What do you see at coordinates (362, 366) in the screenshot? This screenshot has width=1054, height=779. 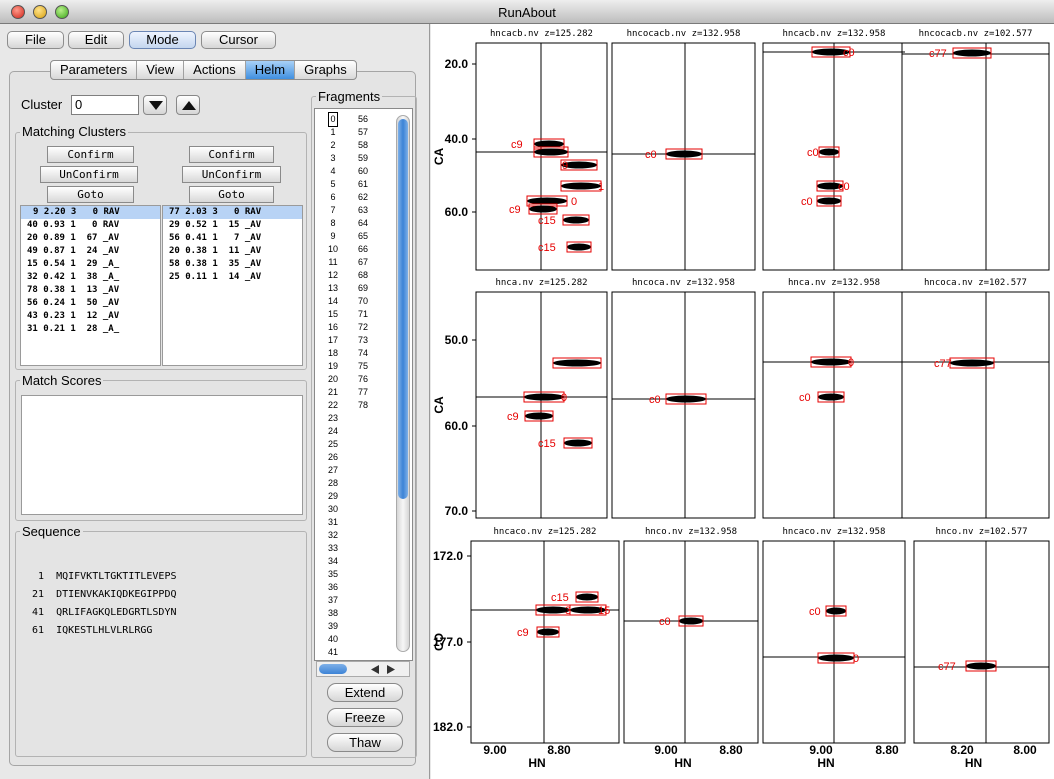 I see `fragment-item: 75` at bounding box center [362, 366].